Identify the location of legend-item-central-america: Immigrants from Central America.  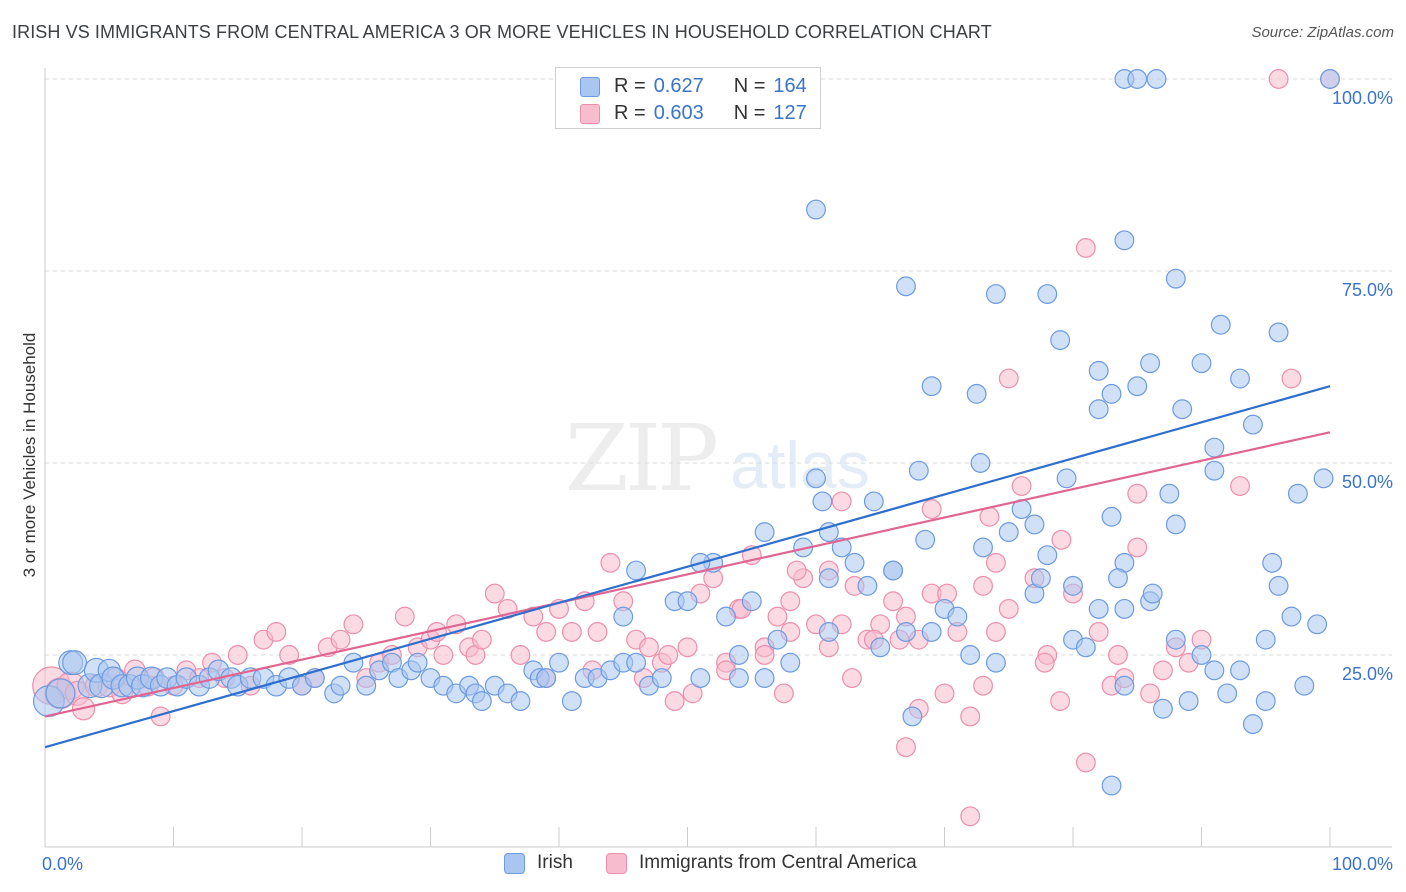
(761, 863).